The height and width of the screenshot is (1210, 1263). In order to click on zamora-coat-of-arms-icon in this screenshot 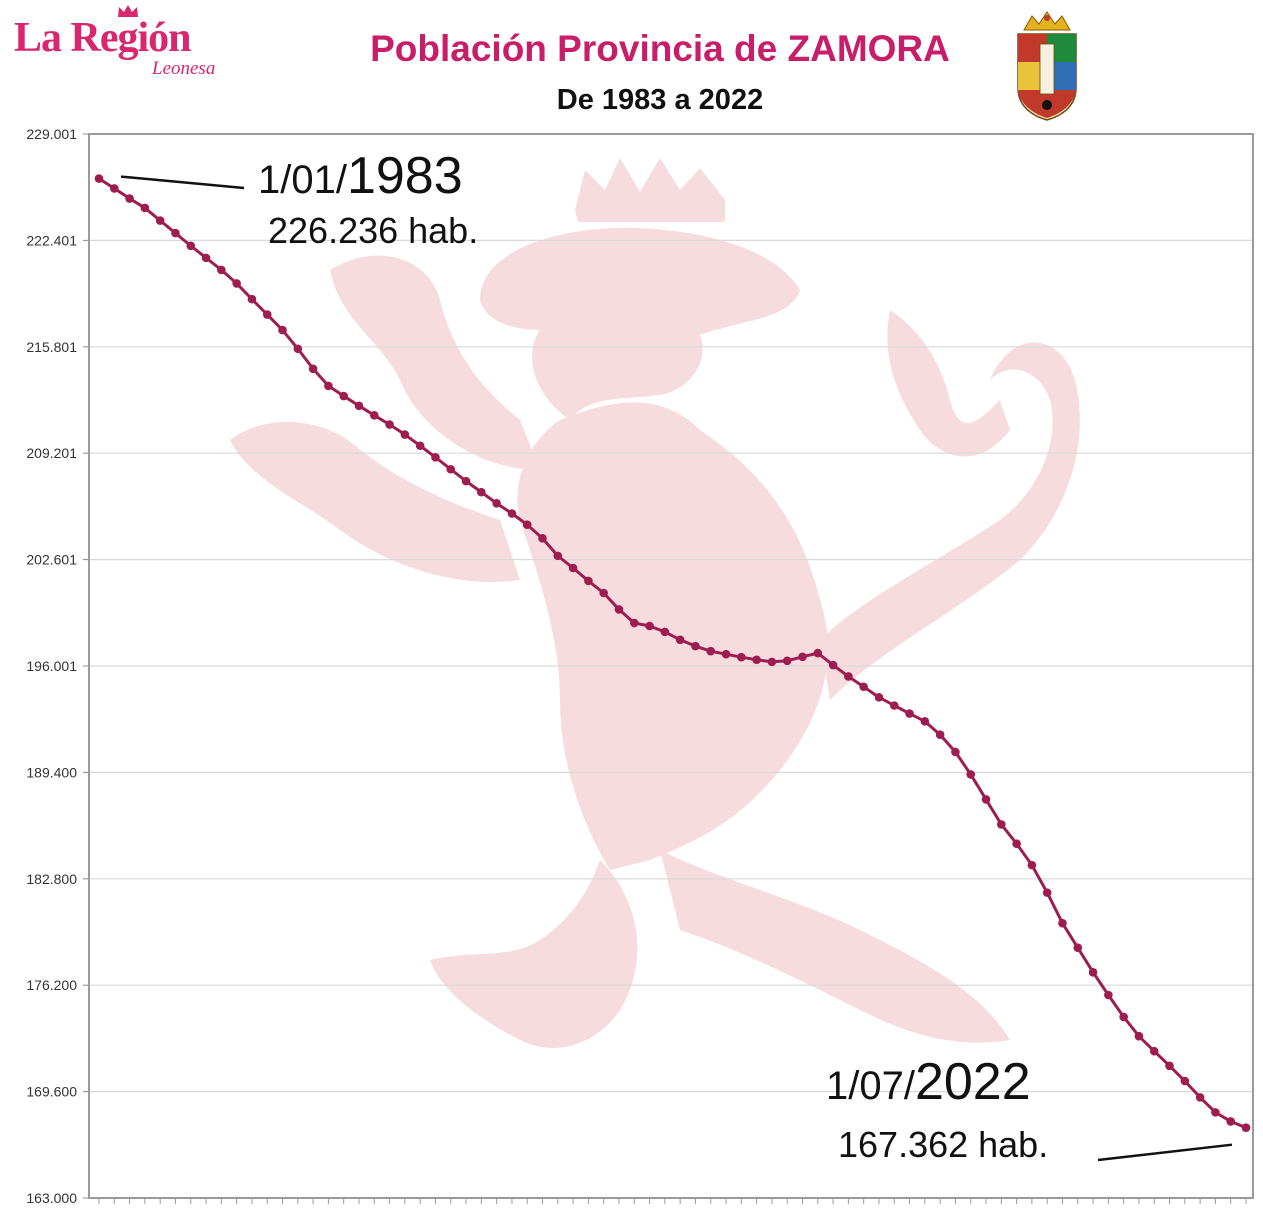, I will do `click(1047, 66)`.